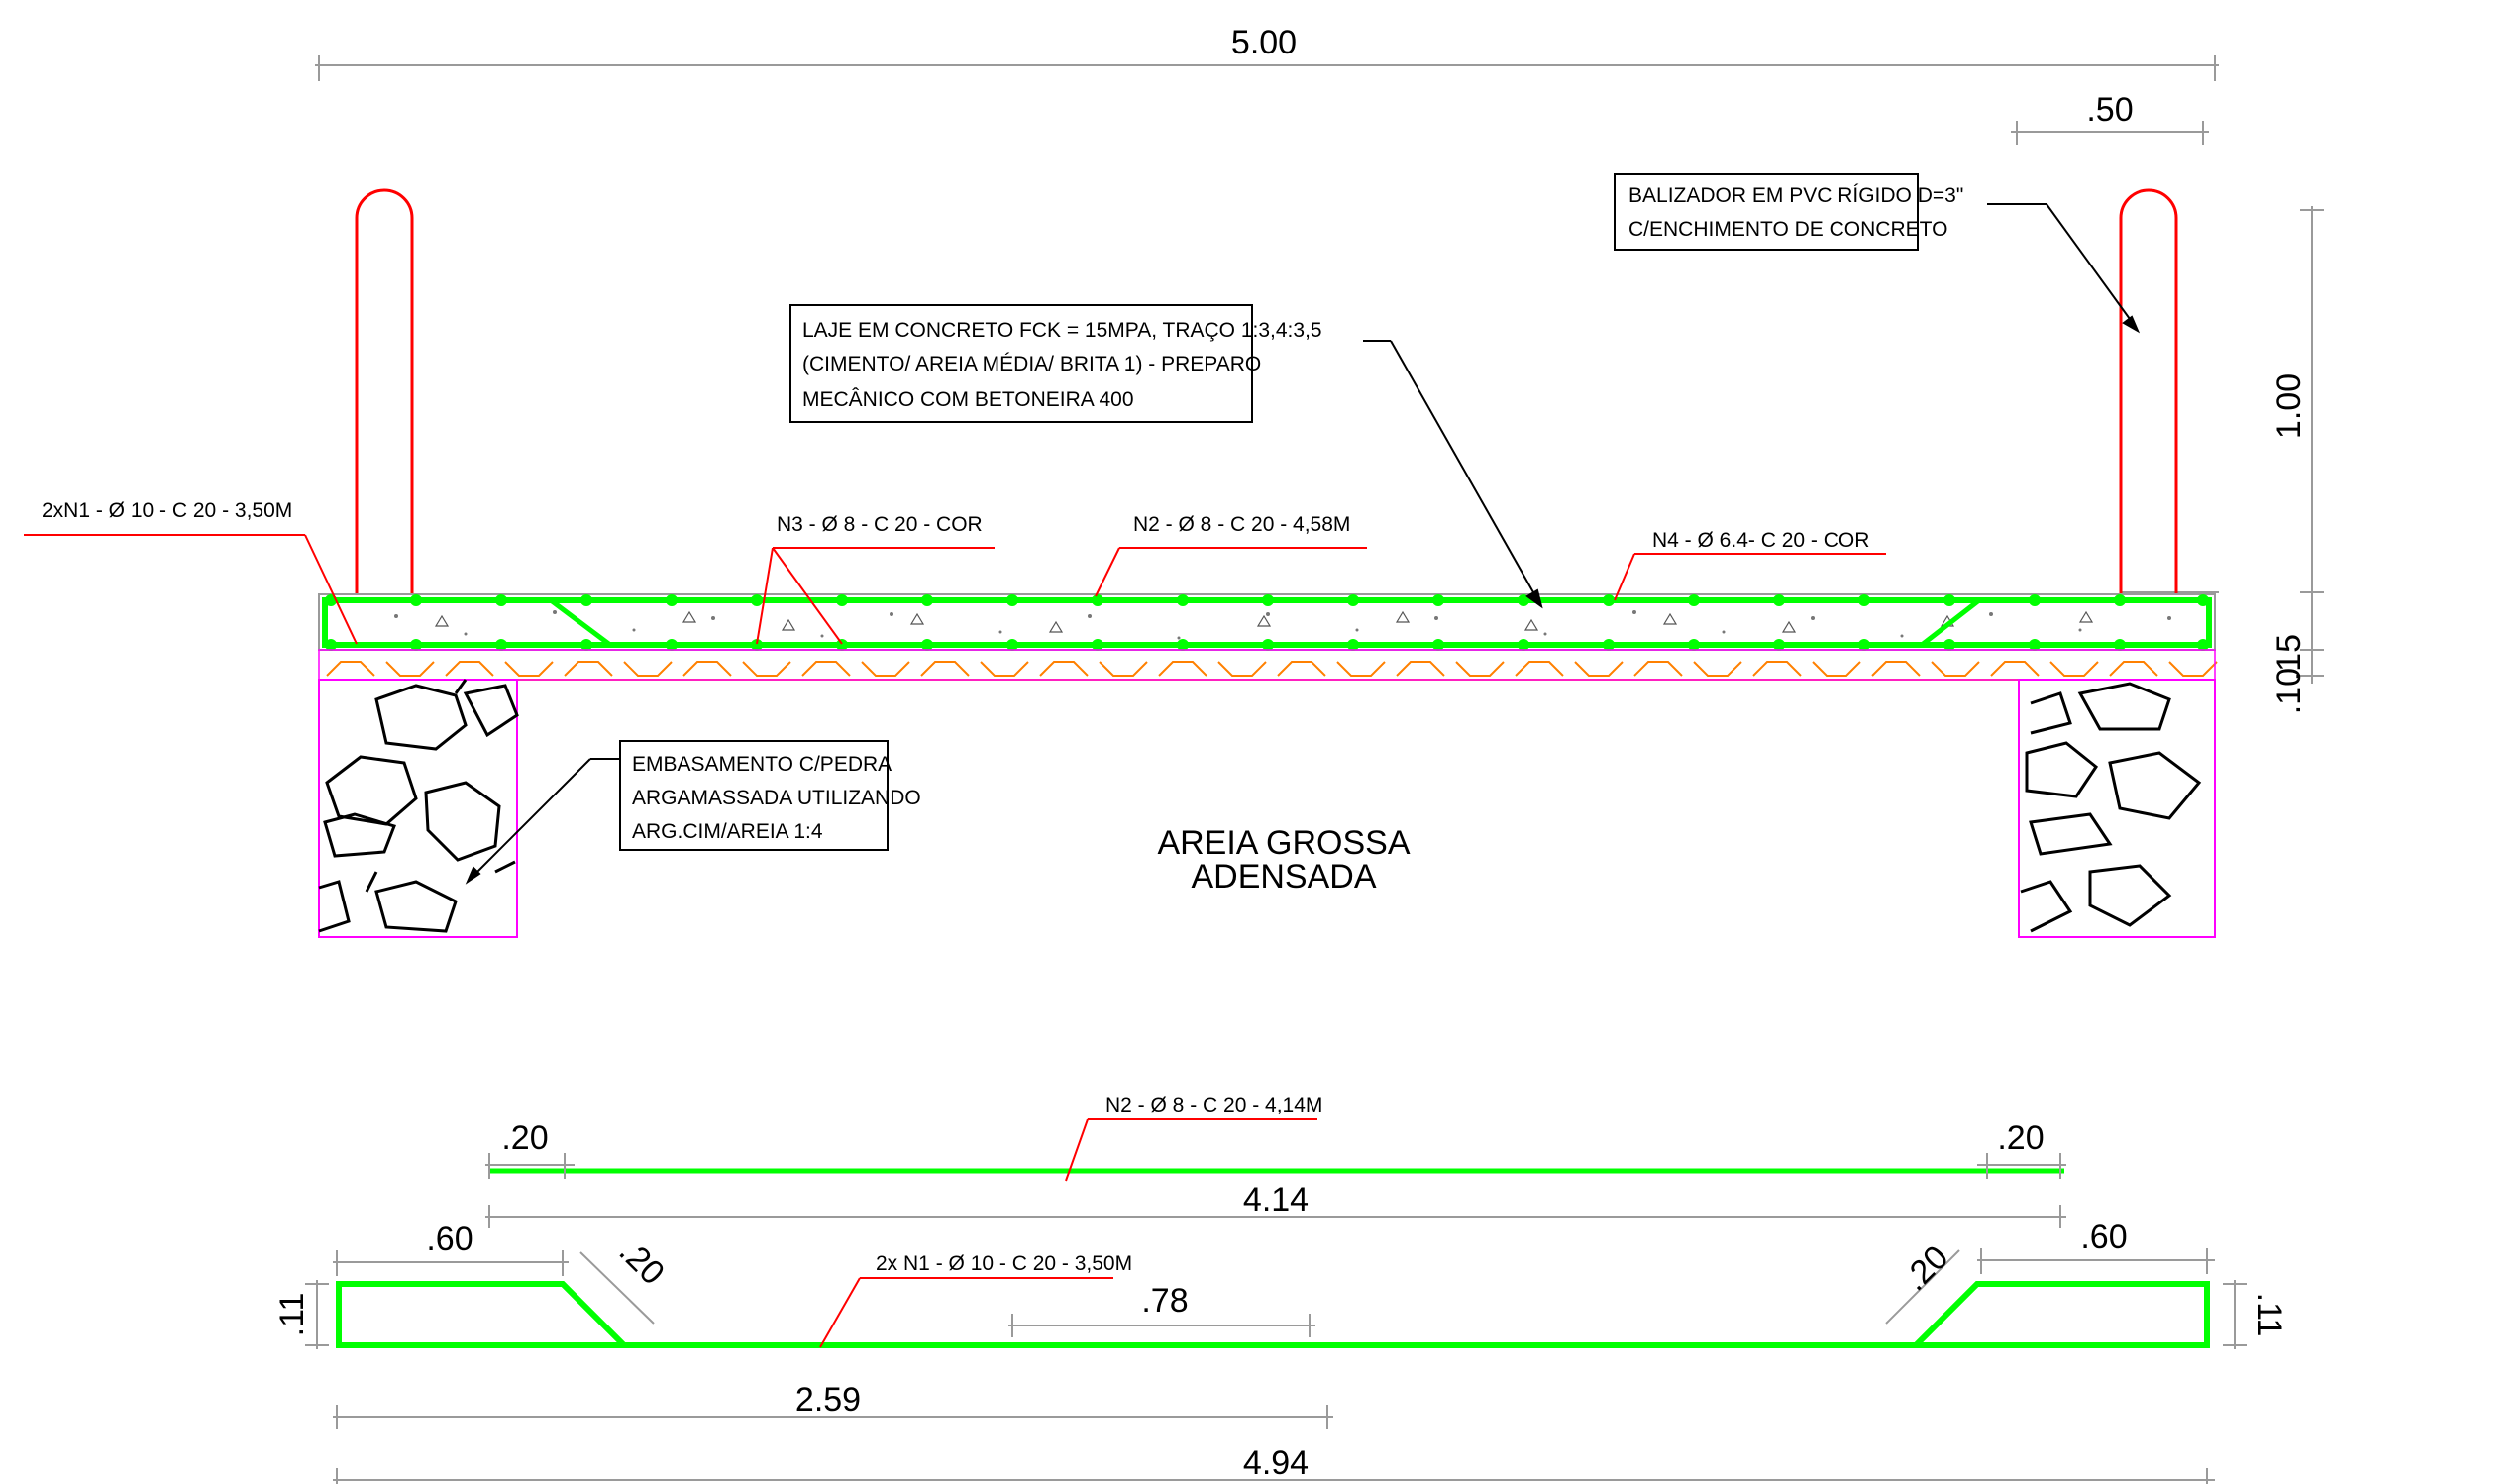  Describe the element at coordinates (1268, 671) in the screenshot. I see `sand-layer` at that location.